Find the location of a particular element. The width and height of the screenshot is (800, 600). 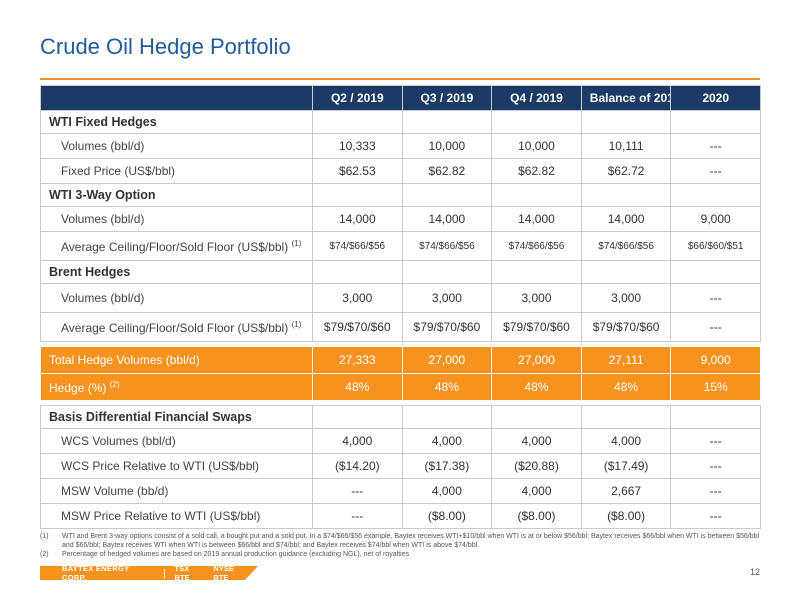

row-label: WCS Volumes (bbl/d) is located at coordinates (176, 441).